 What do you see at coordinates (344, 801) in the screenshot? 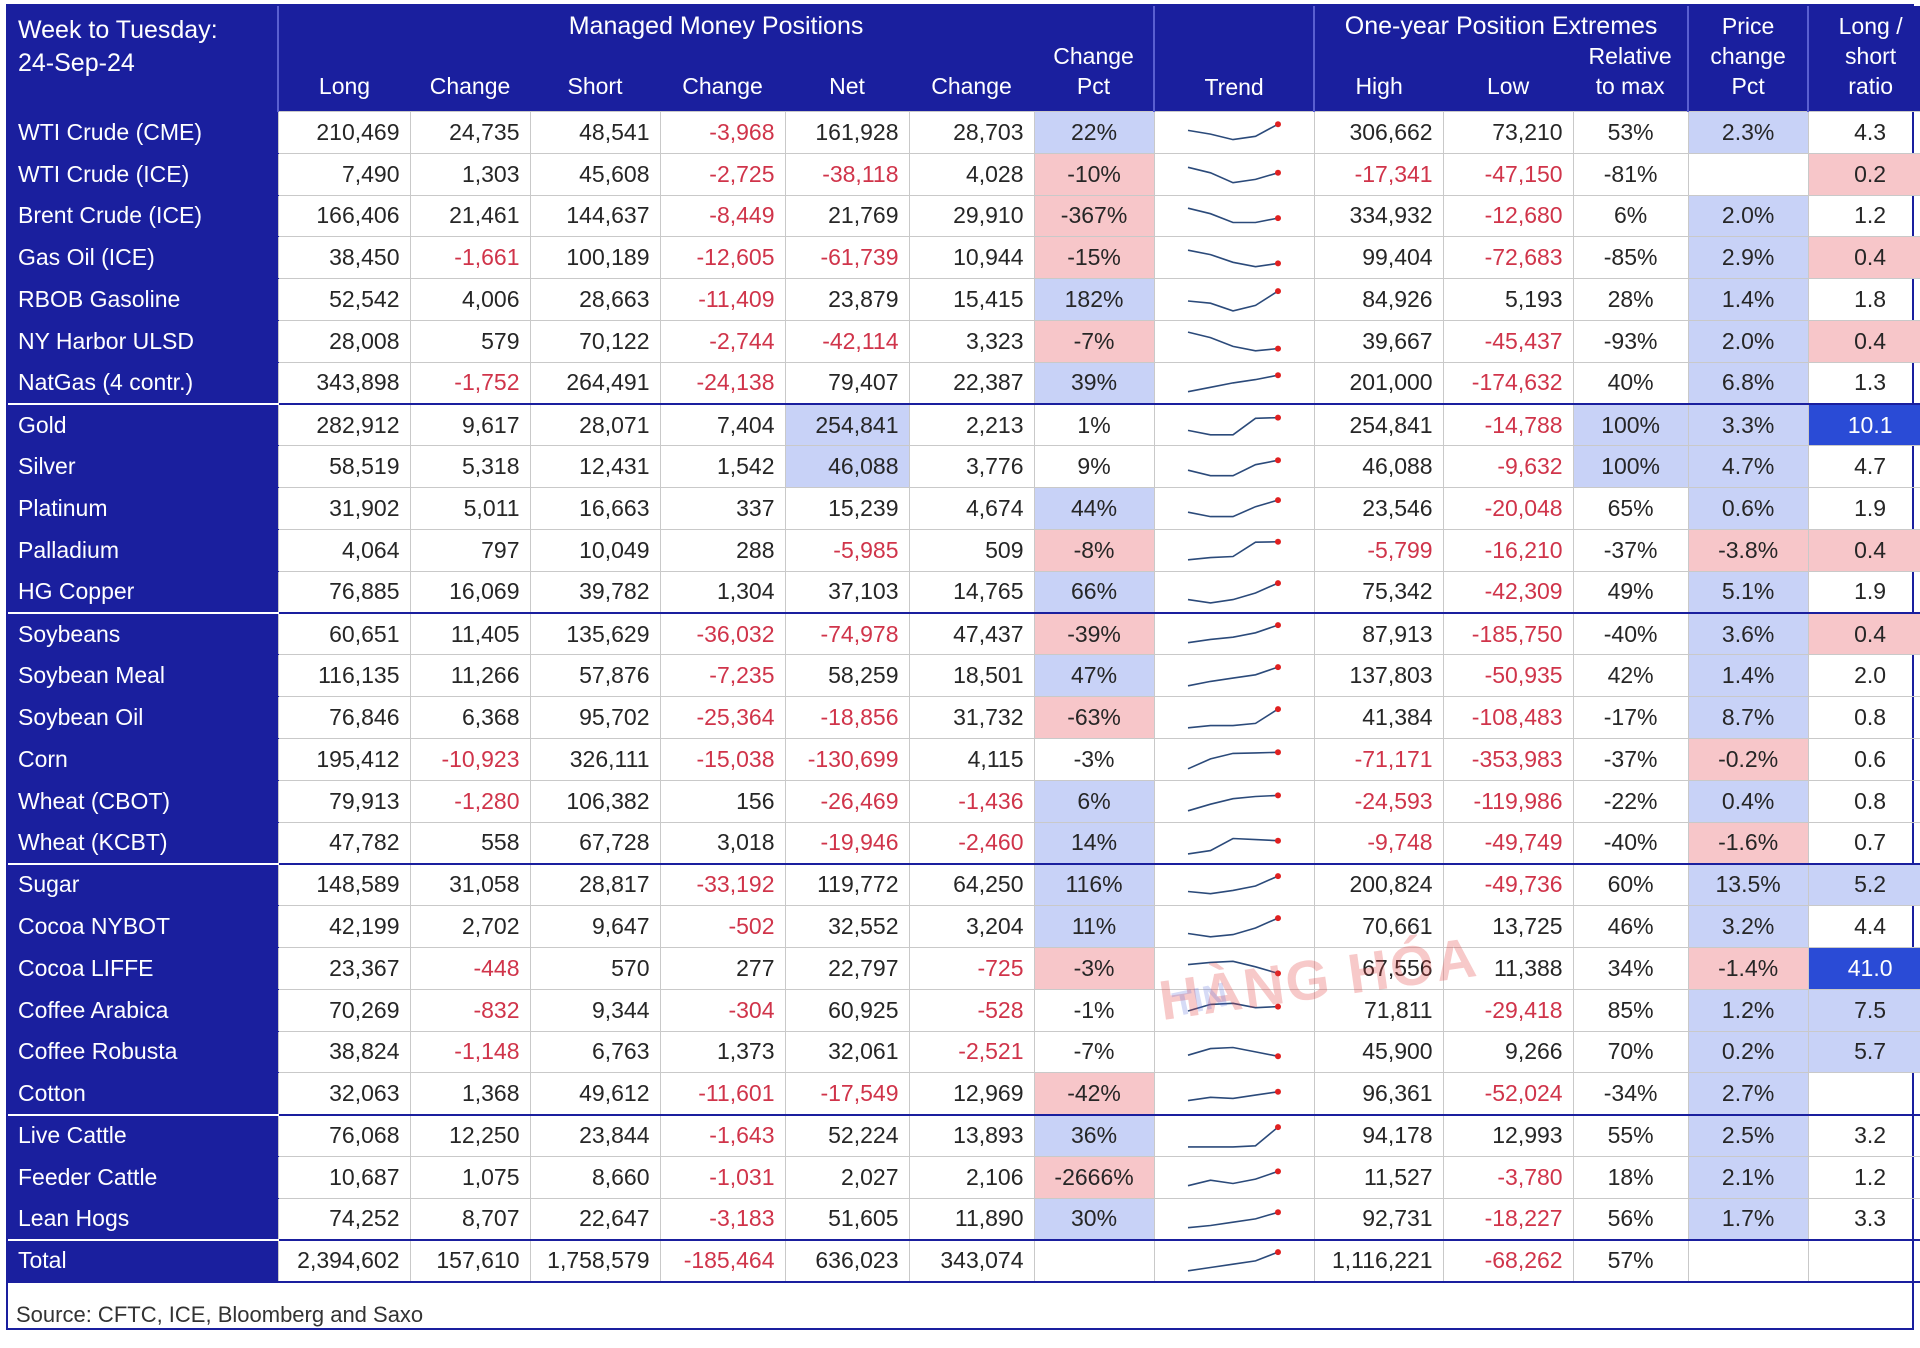
I see `long-cell: 79,913` at bounding box center [344, 801].